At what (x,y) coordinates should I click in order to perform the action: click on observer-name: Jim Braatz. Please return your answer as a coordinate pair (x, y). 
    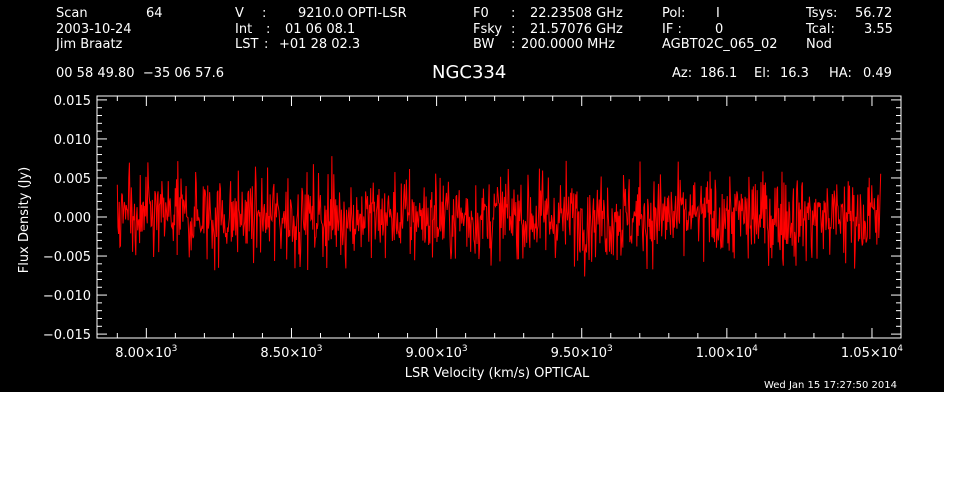
    Looking at the image, I should click on (89, 44).